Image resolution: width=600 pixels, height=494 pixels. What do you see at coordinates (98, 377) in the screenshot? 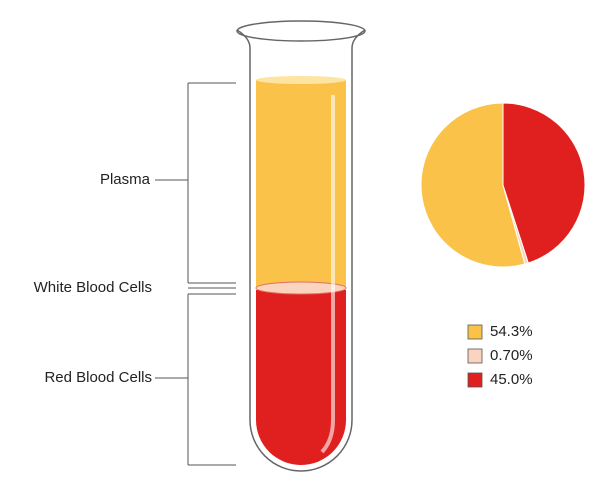
I see `label: Red Blood Cells` at bounding box center [98, 377].